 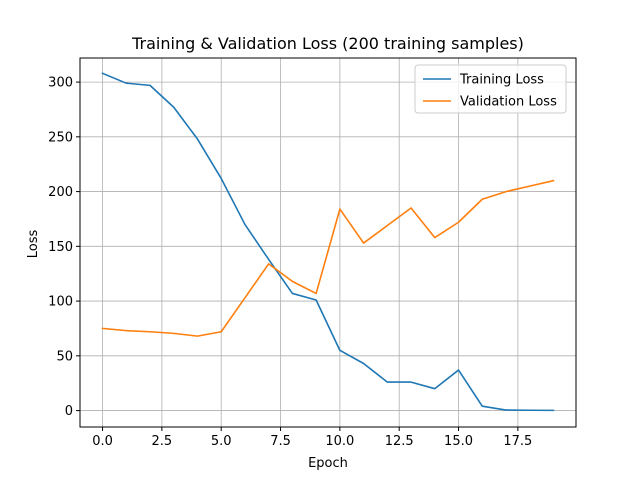 I want to click on x-axis-title: Epoch, so click(x=328, y=463).